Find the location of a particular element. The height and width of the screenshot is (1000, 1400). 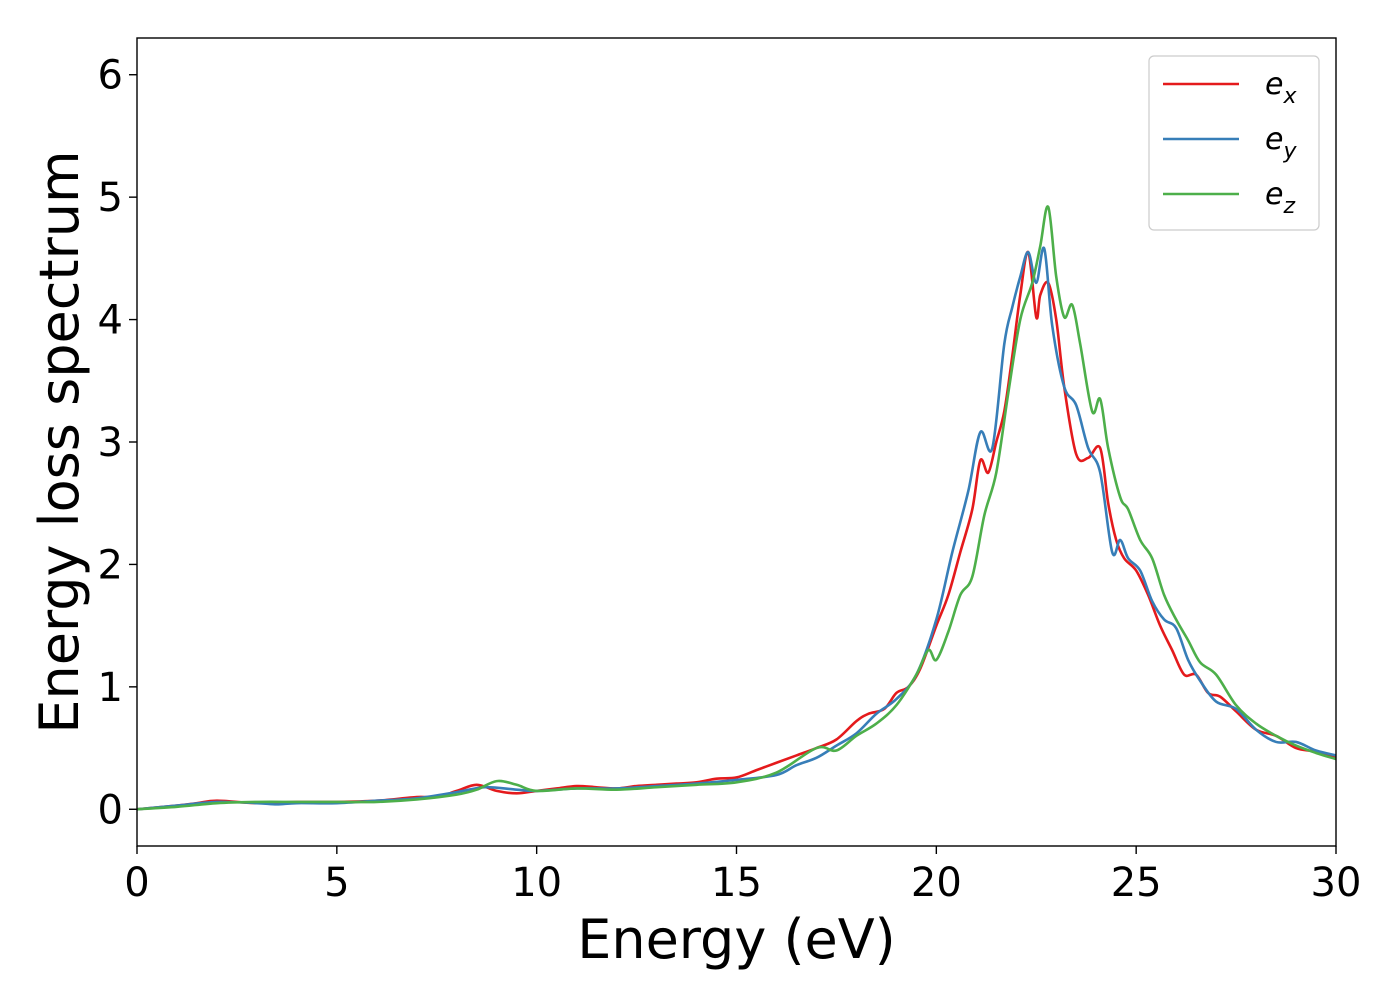

y-tick-label: 2 is located at coordinates (110, 565).